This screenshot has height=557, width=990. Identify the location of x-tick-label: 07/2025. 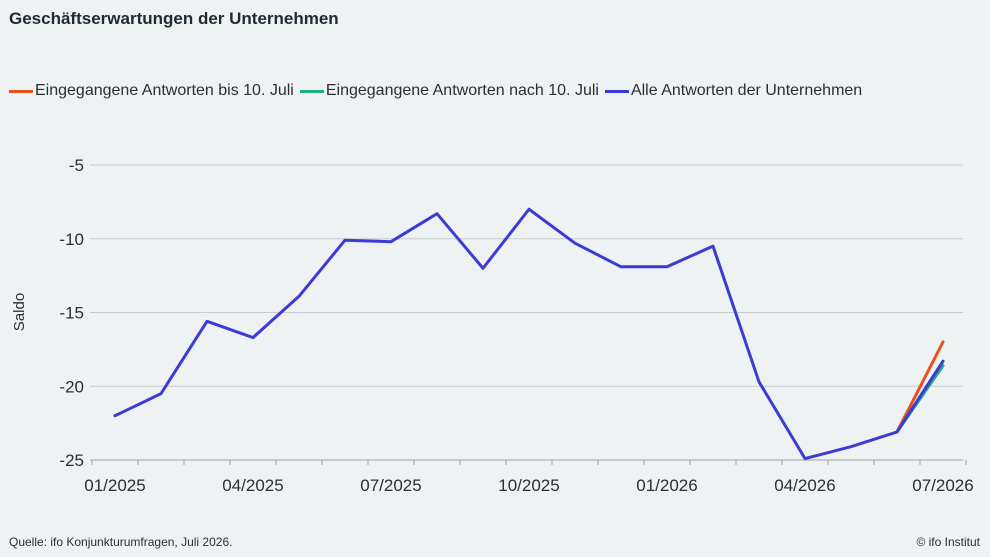
(390, 485).